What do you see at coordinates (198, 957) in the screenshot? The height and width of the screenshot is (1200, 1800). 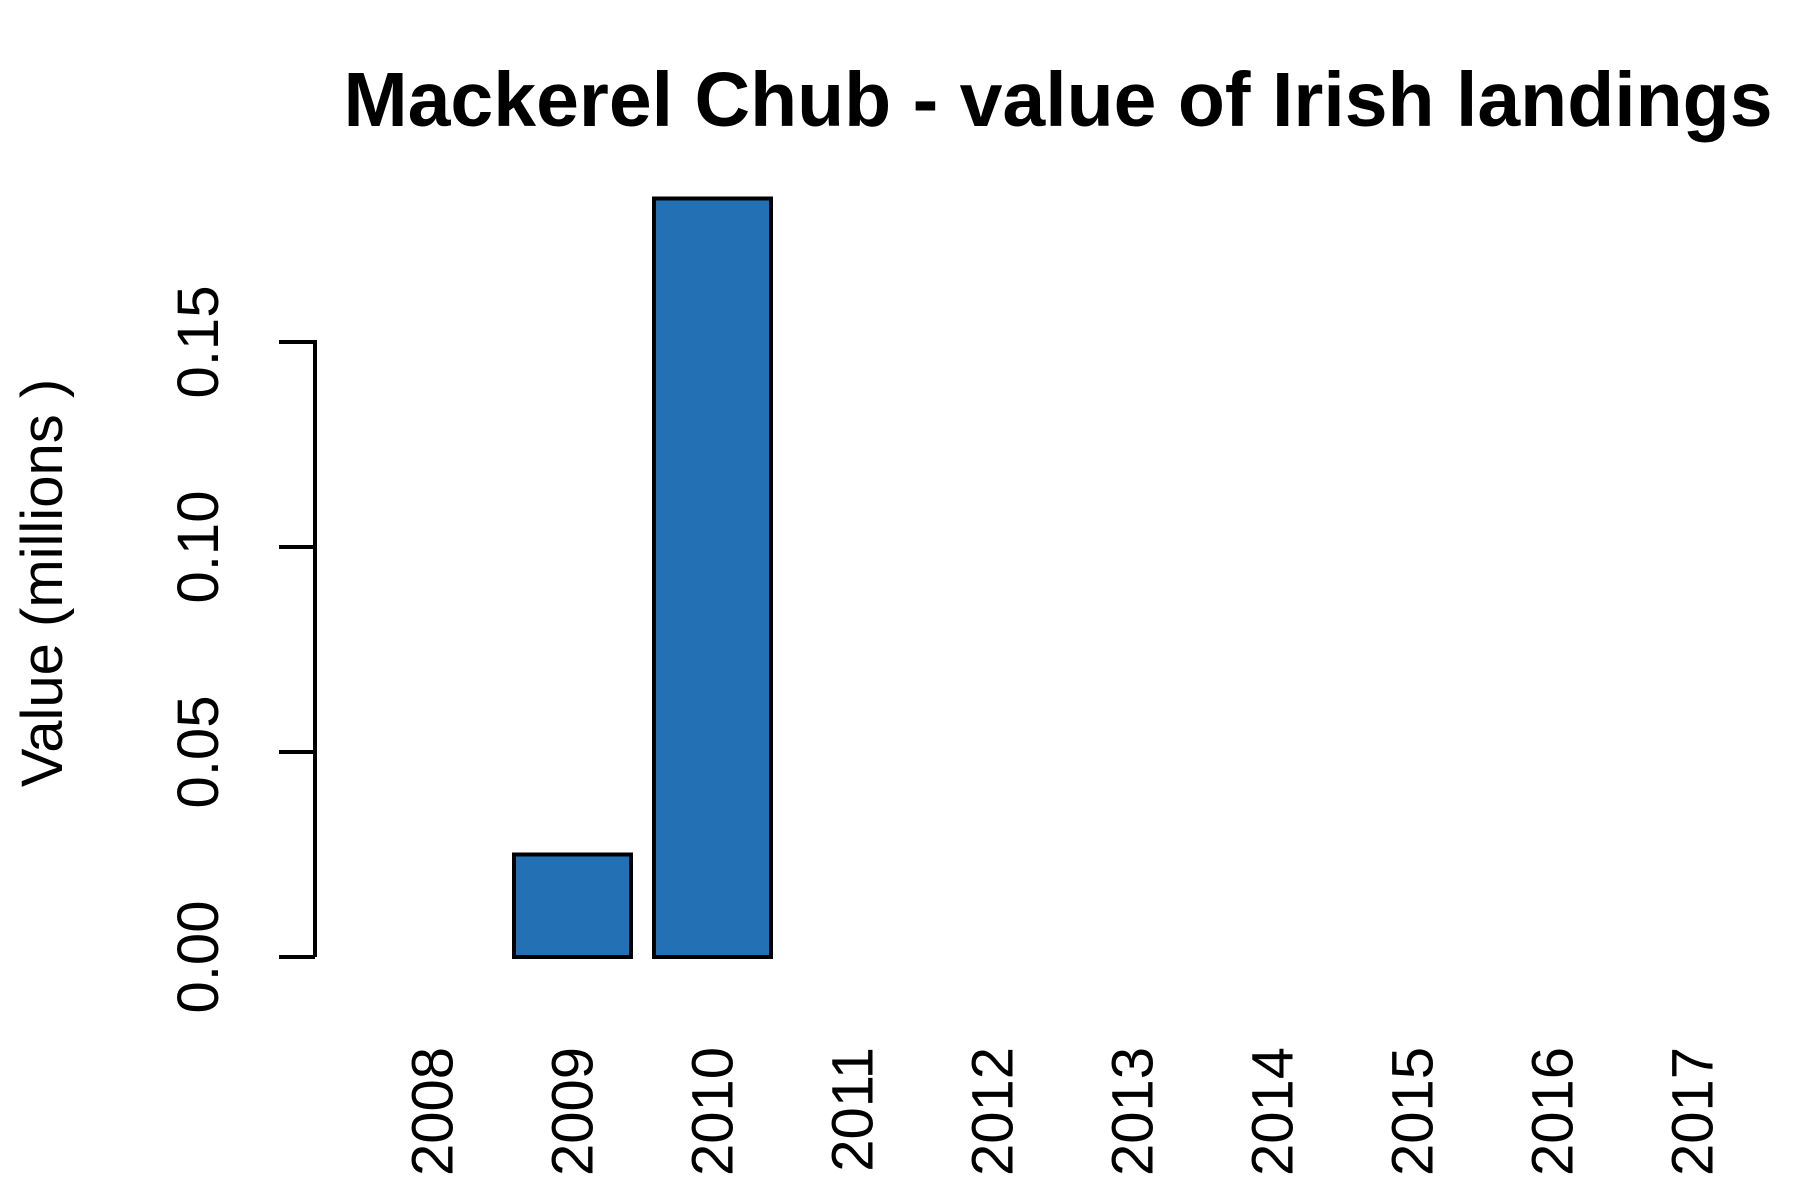 I see `y-tick-label: 0.00` at bounding box center [198, 957].